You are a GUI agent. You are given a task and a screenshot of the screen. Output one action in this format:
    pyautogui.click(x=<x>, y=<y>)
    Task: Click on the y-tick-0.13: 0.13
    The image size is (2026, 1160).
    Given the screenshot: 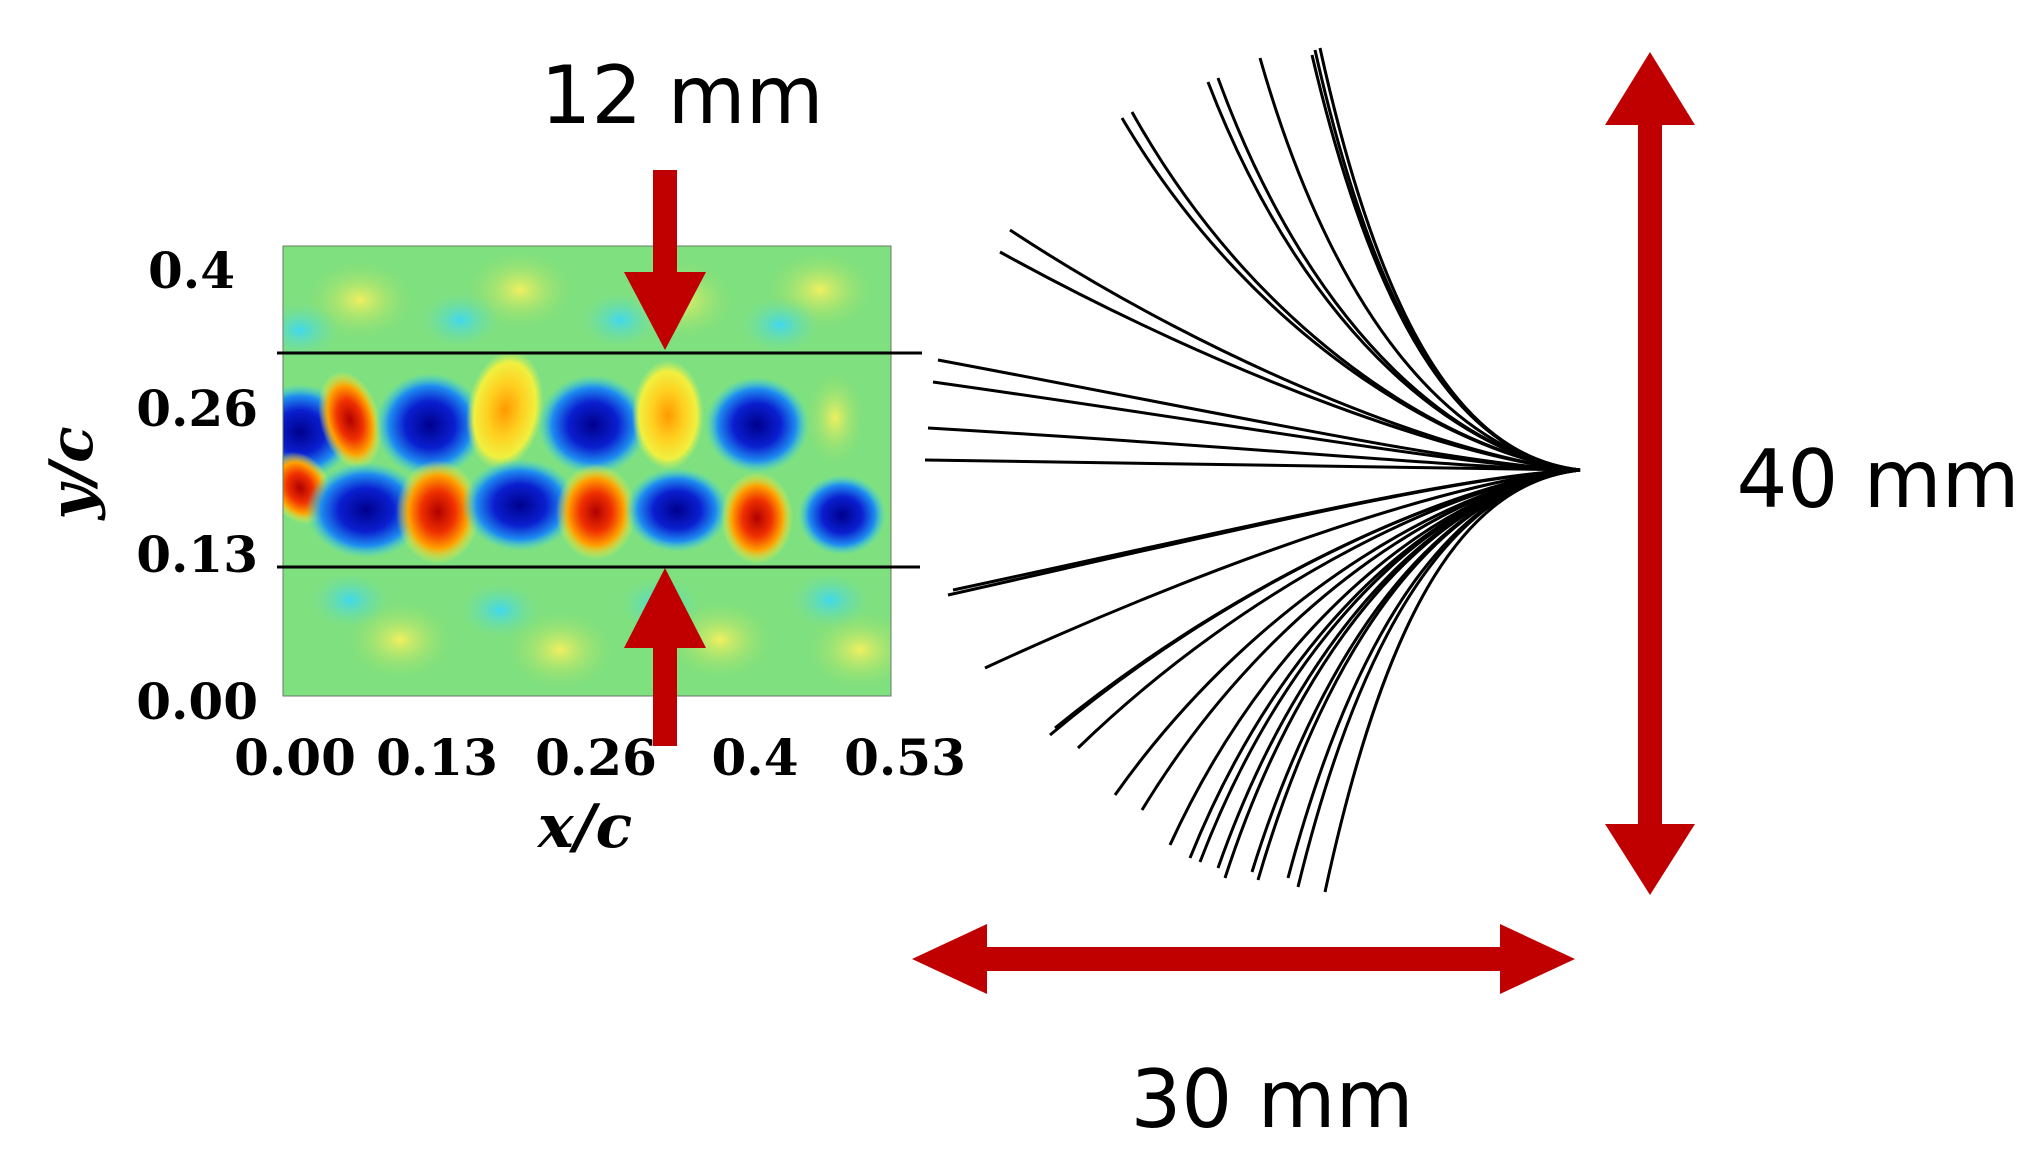 What is the action you would take?
    pyautogui.click(x=197, y=554)
    